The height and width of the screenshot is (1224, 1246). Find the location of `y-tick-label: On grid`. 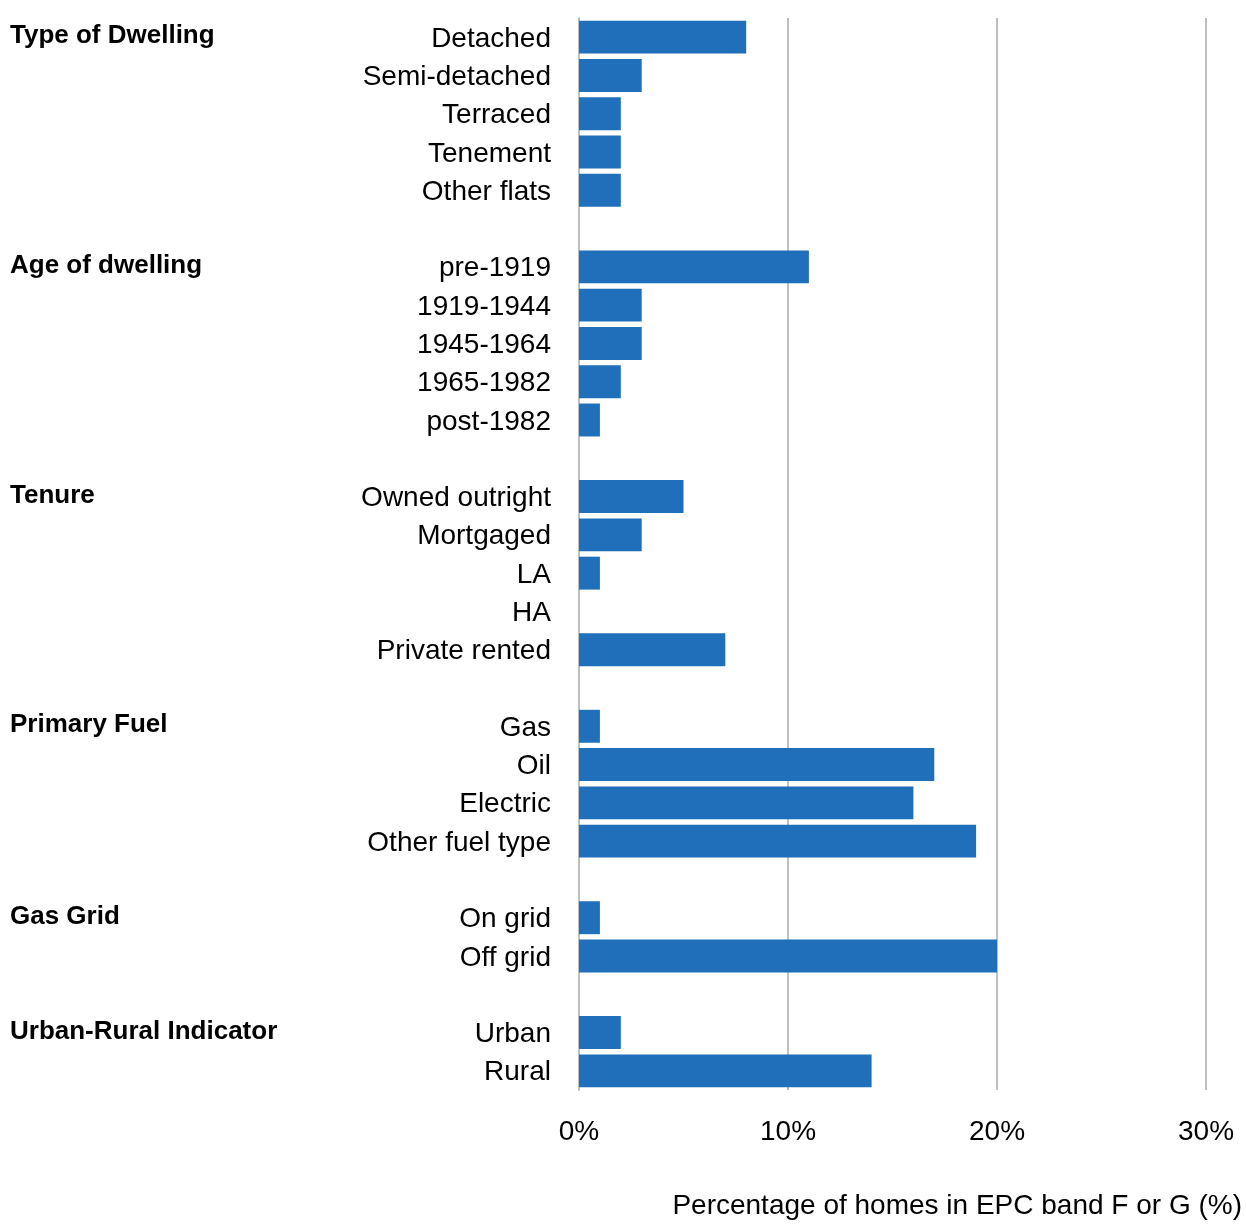

y-tick-label: On grid is located at coordinates (505, 918).